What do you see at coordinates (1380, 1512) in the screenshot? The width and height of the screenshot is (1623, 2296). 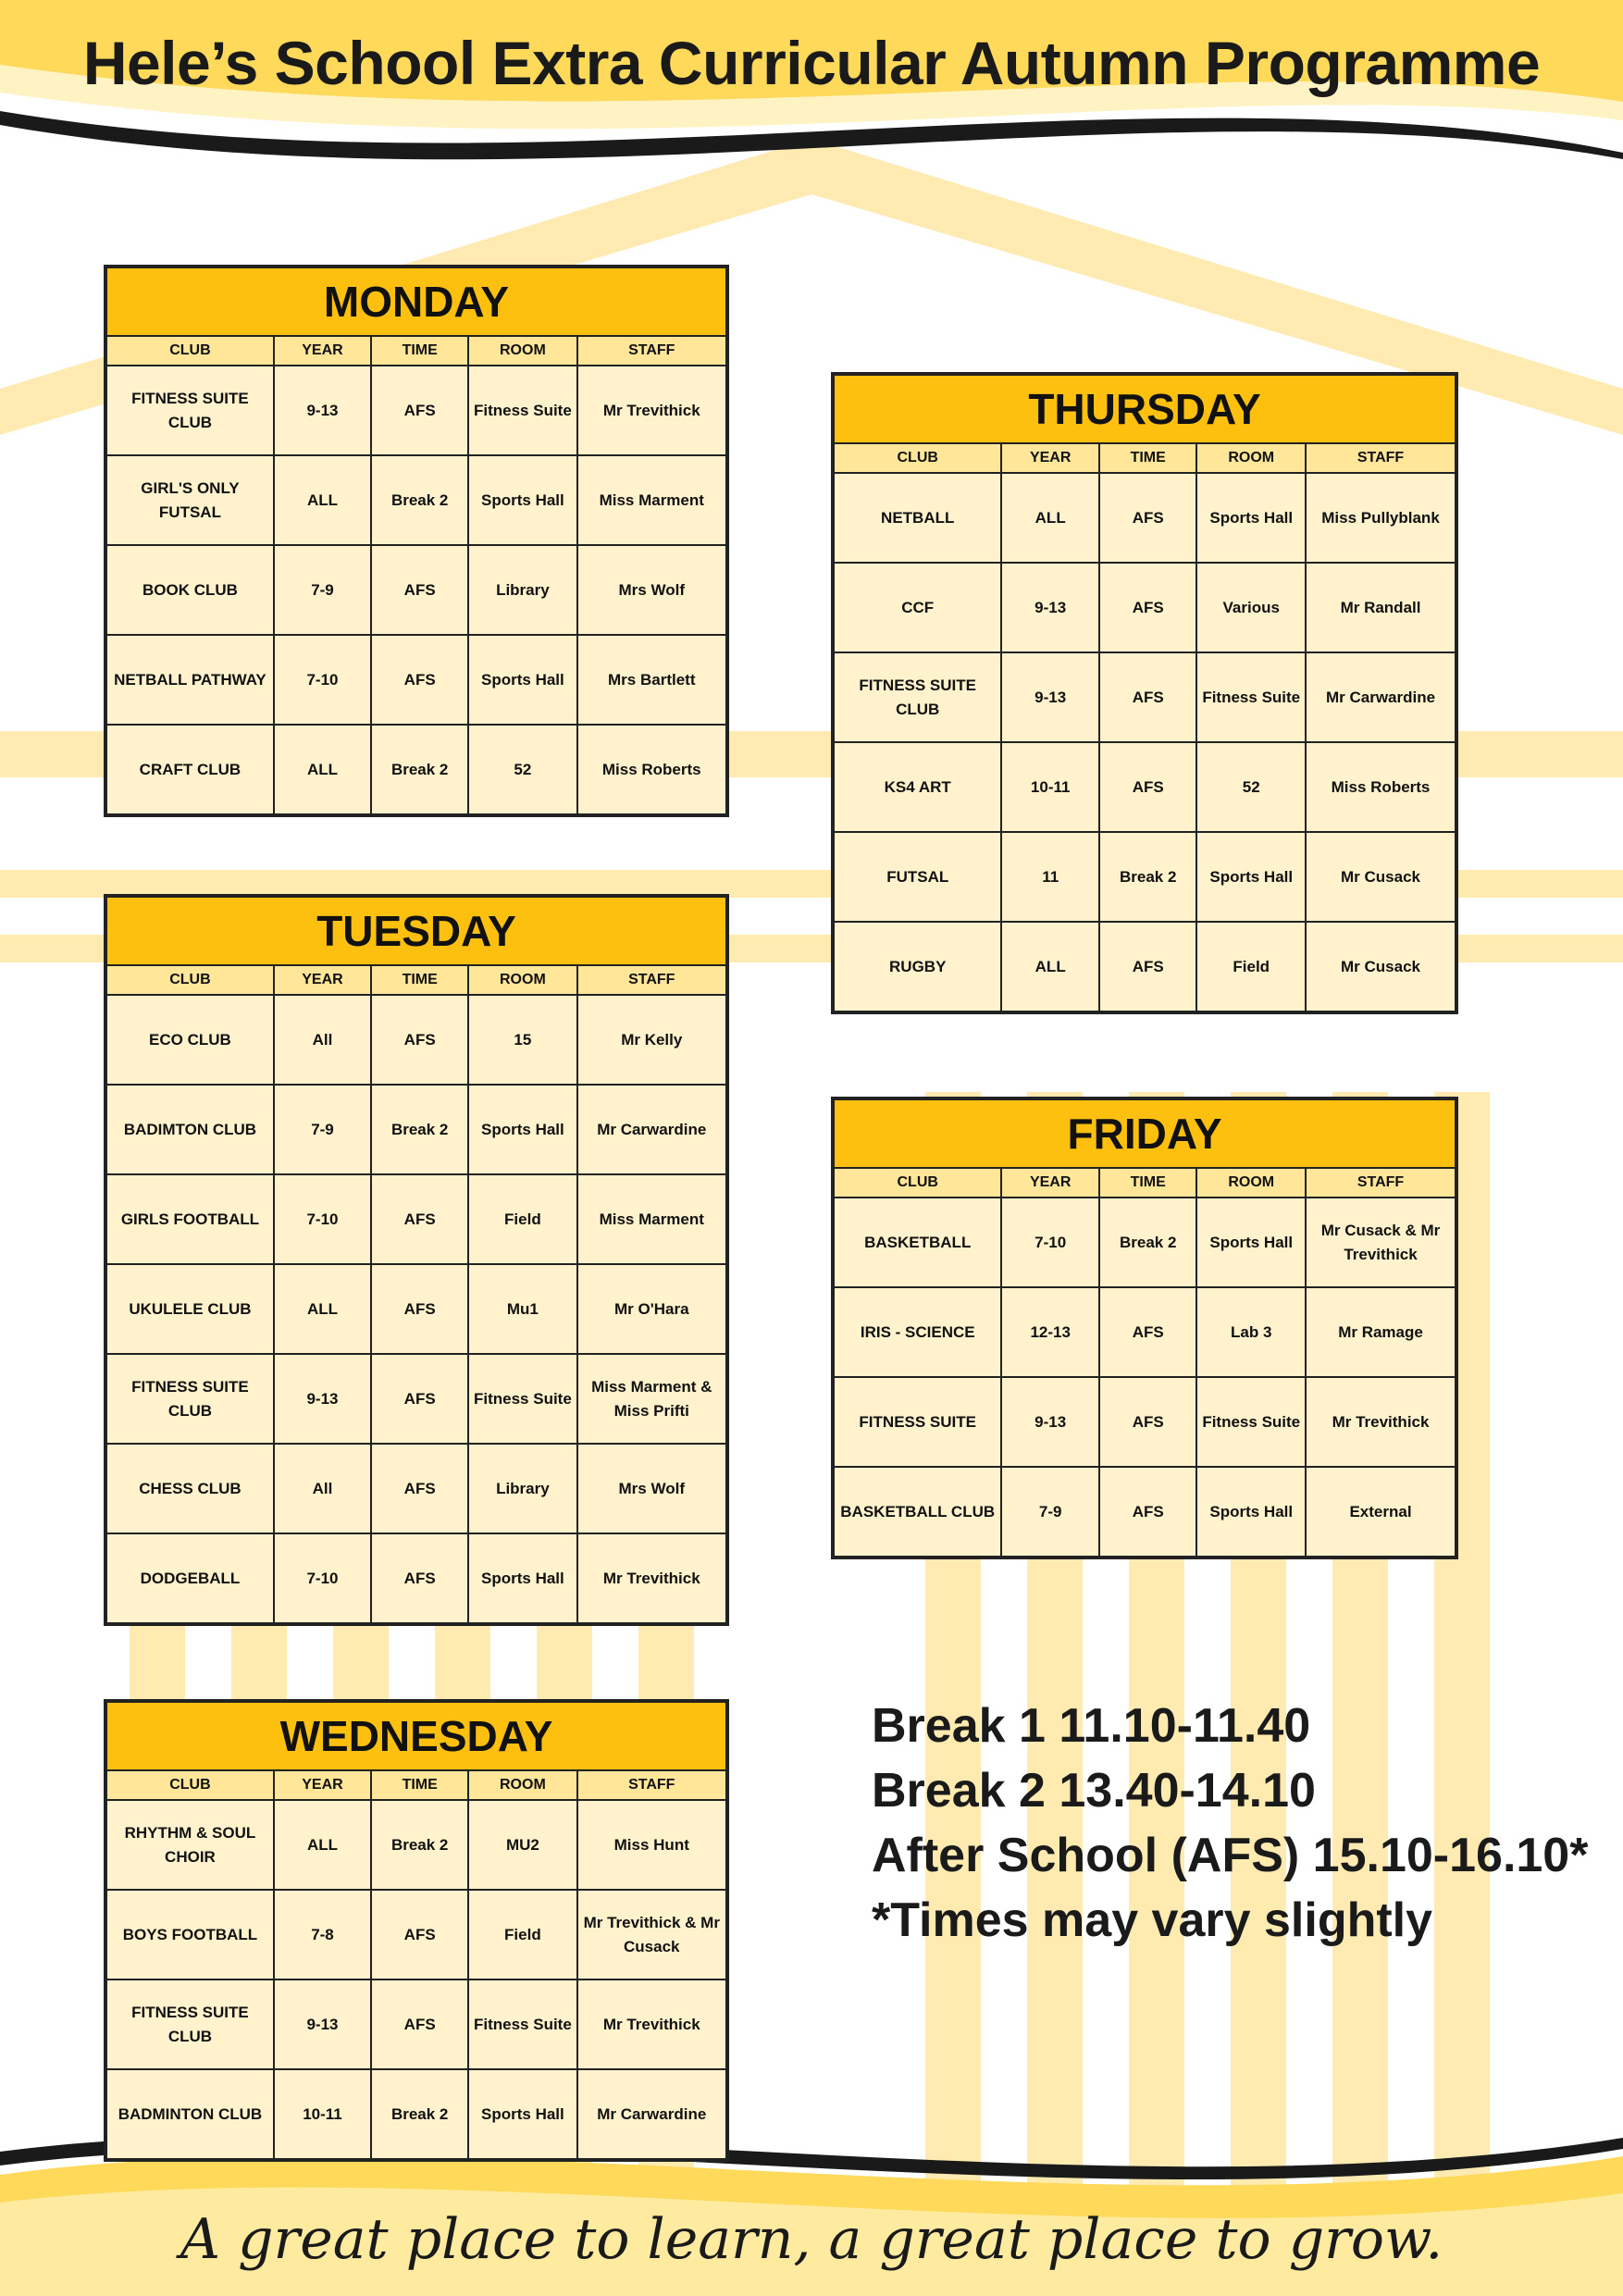 I see `staff-cell: External` at bounding box center [1380, 1512].